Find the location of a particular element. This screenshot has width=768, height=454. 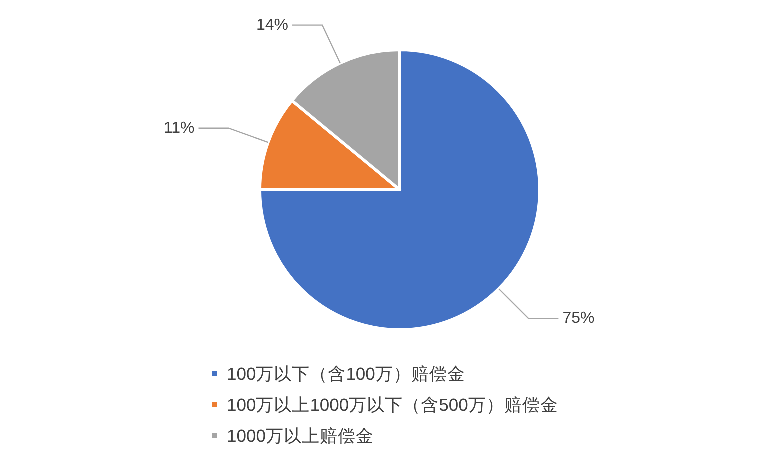

legend-text: 100万以上1000万以下（含500万）赔偿金 is located at coordinates (392, 405).